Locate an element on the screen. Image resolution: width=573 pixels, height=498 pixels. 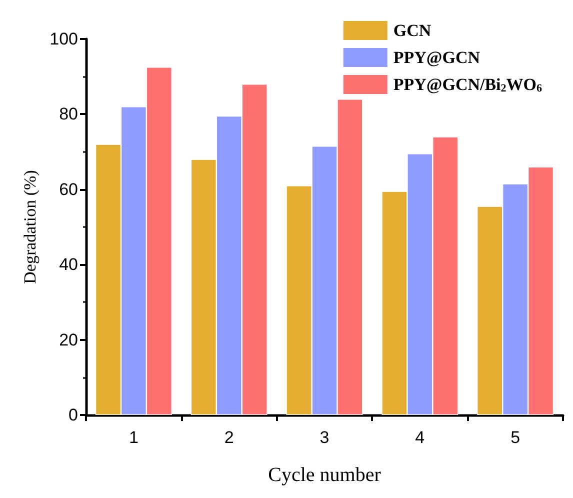
x-tick-label: 4 is located at coordinates (420, 437).